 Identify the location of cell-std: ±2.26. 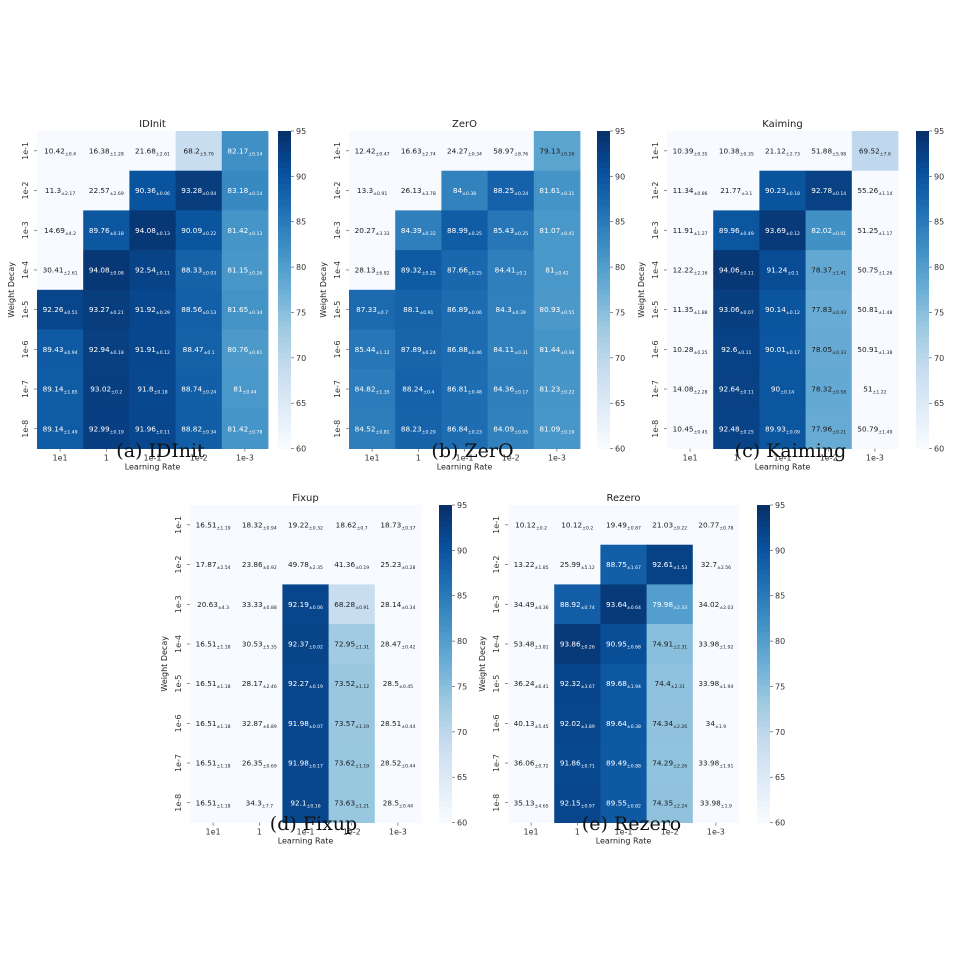
(680, 727).